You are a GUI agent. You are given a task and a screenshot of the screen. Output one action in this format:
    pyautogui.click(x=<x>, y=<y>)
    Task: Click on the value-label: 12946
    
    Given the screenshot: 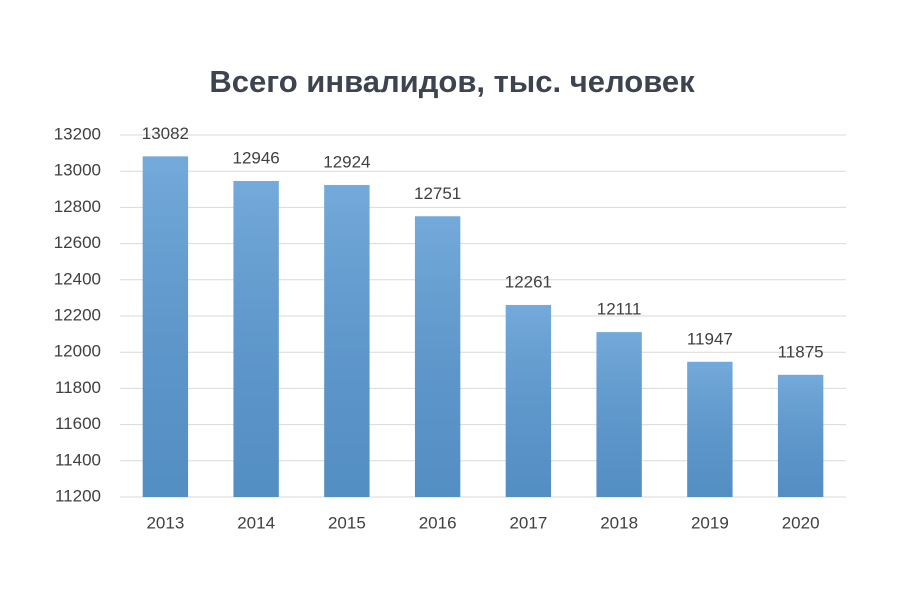 What is the action you would take?
    pyautogui.click(x=255, y=157)
    